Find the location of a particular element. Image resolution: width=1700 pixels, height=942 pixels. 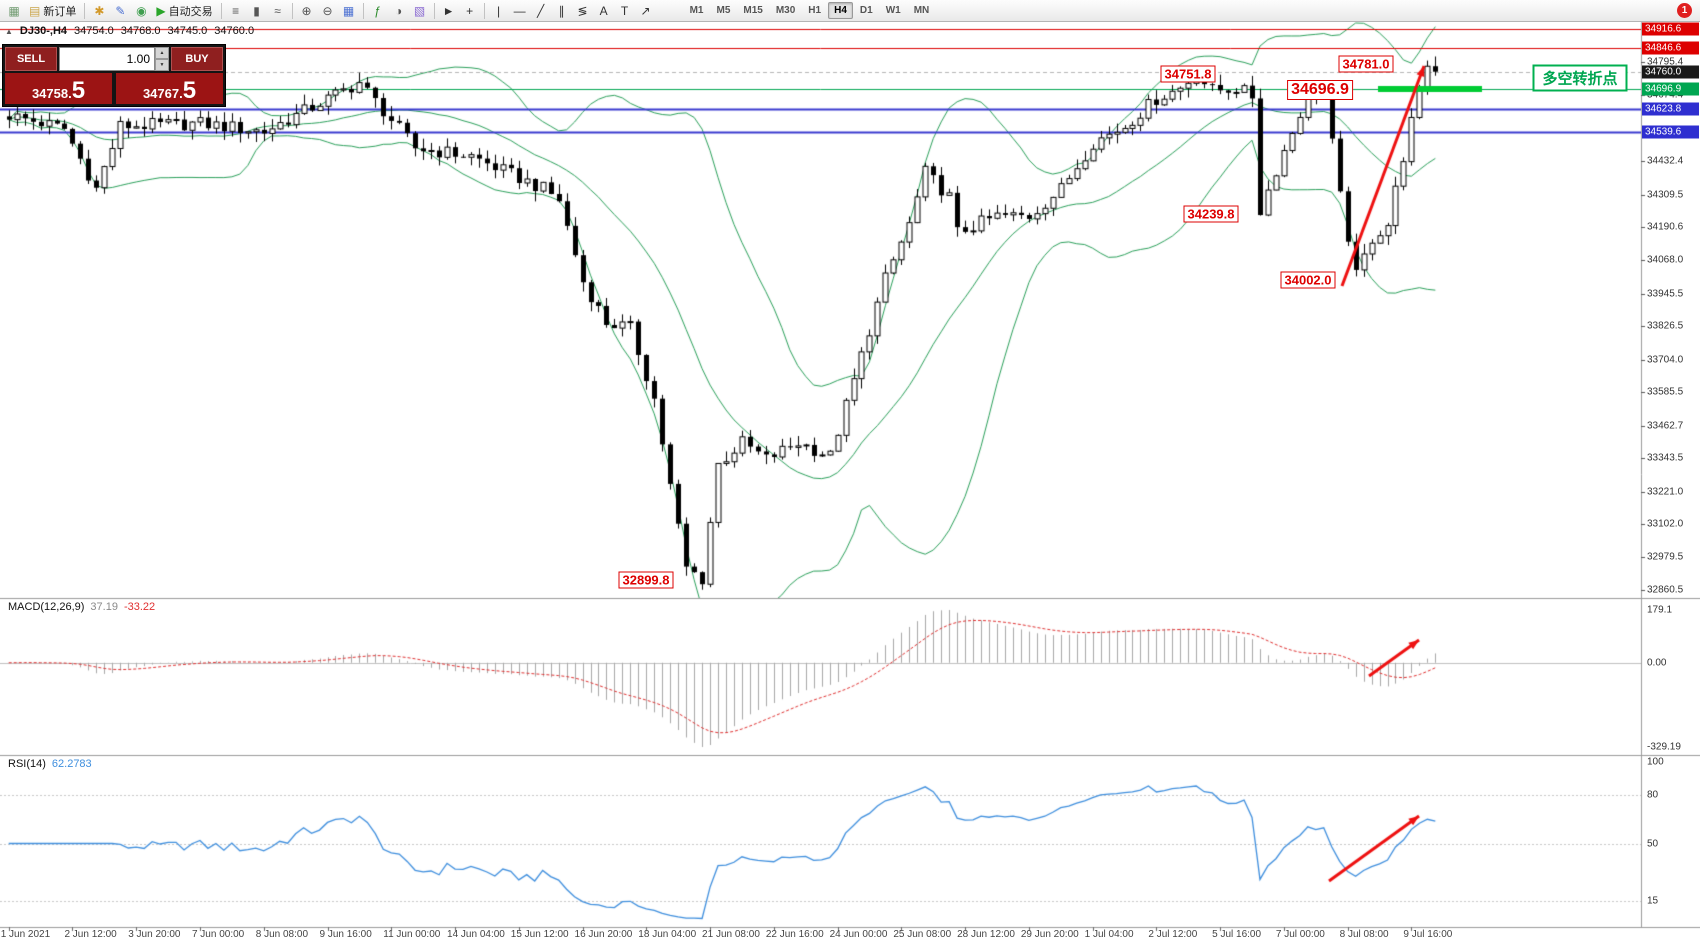

bar-chart-icon: ≡ is located at coordinates (236, 10).